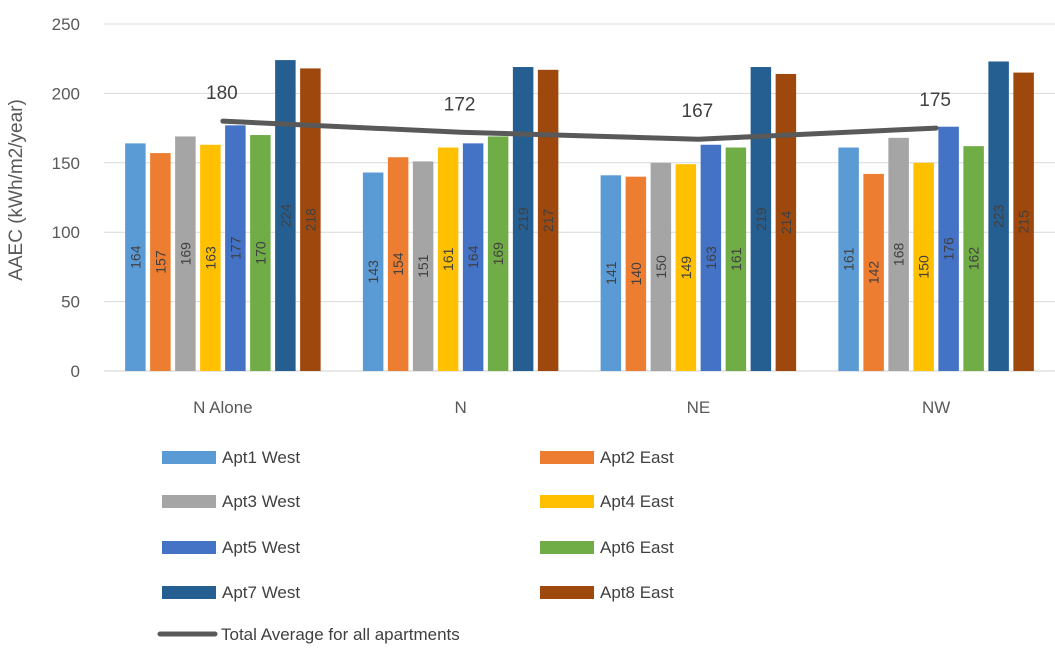 Image resolution: width=1055 pixels, height=648 pixels. I want to click on x-tick-label: N, so click(460, 407).